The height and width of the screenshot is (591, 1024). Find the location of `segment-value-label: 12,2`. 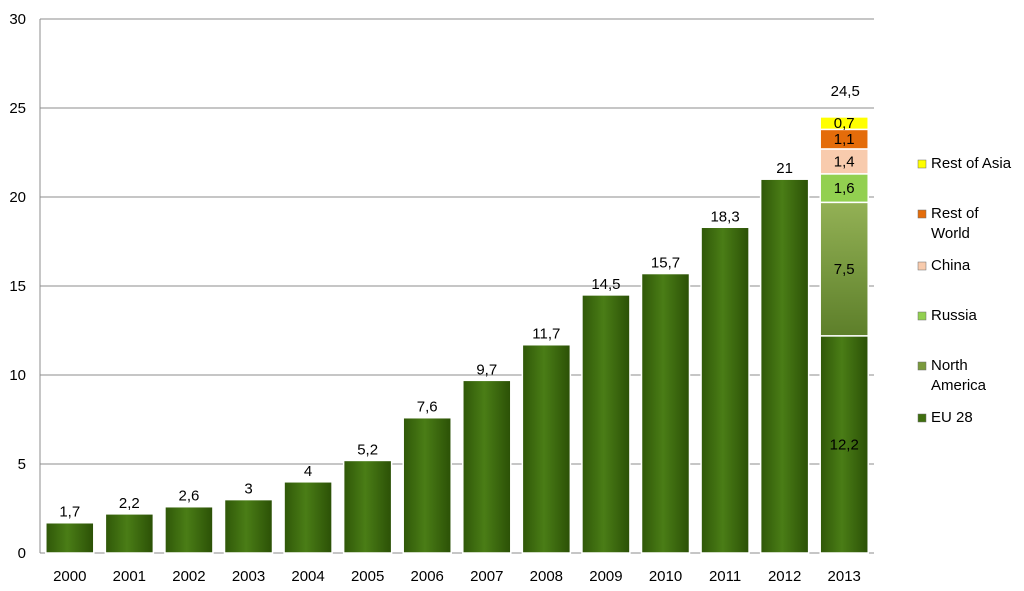

segment-value-label: 12,2 is located at coordinates (844, 444).